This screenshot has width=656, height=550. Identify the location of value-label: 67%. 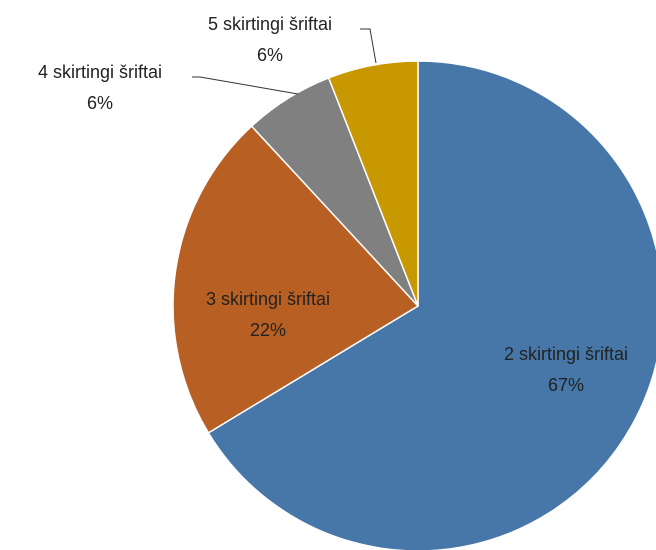
(566, 385).